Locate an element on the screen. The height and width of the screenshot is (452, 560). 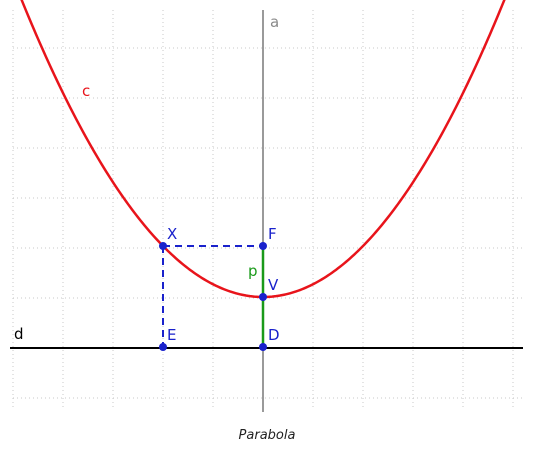
point-e is located at coordinates (163, 347).